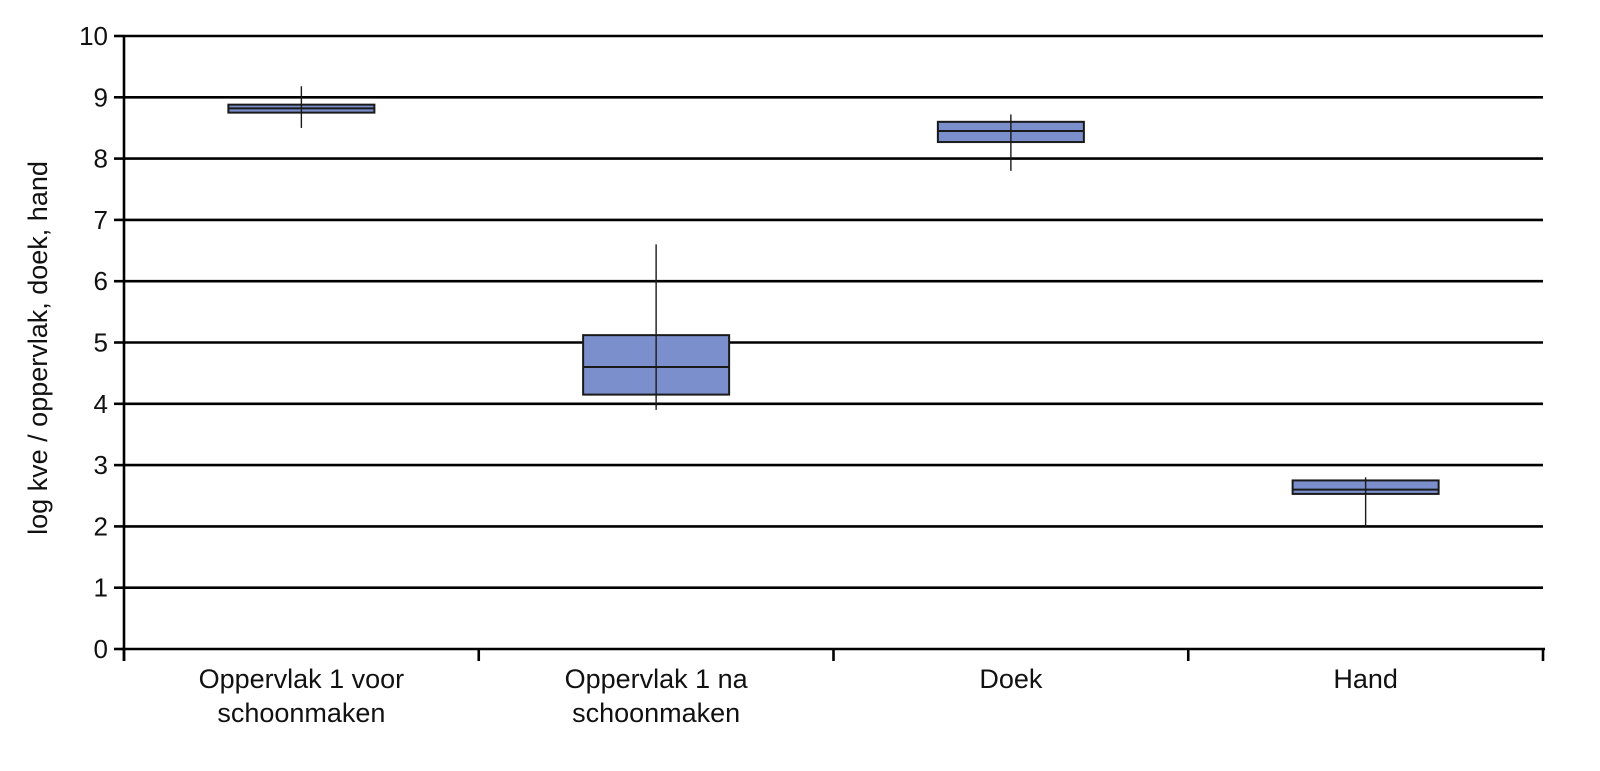 The height and width of the screenshot is (771, 1600). I want to click on y-tick-label: 4, so click(101, 404).